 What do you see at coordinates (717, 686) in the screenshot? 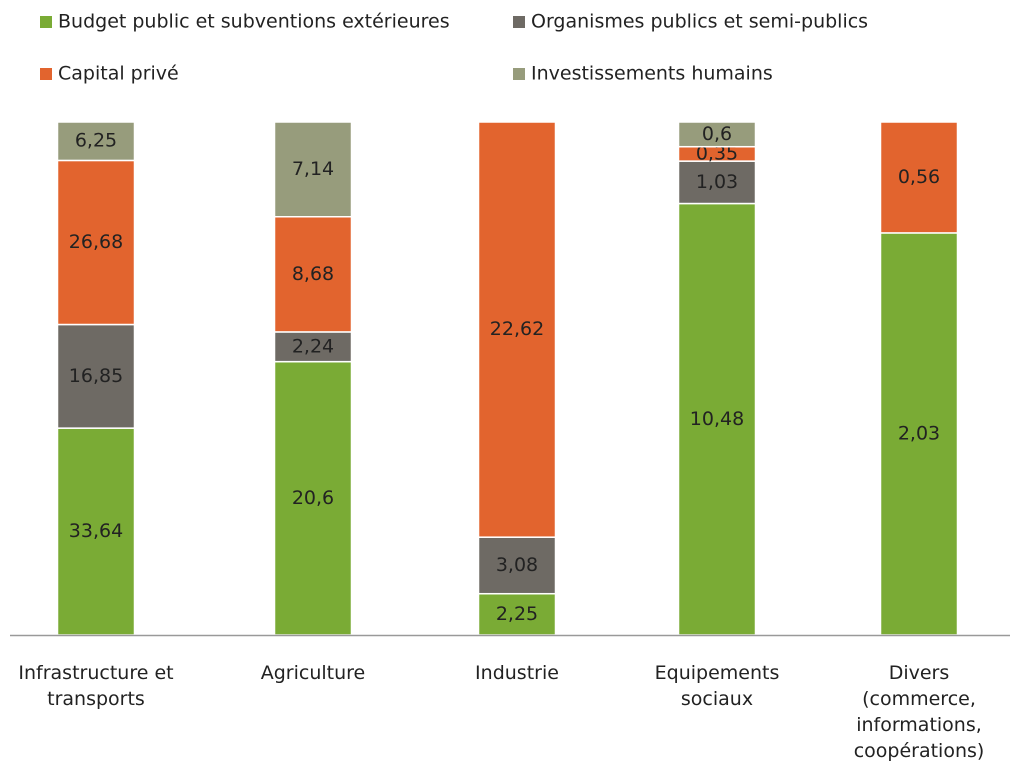
I see `x-tick-label: Equipements sociaux` at bounding box center [717, 686].